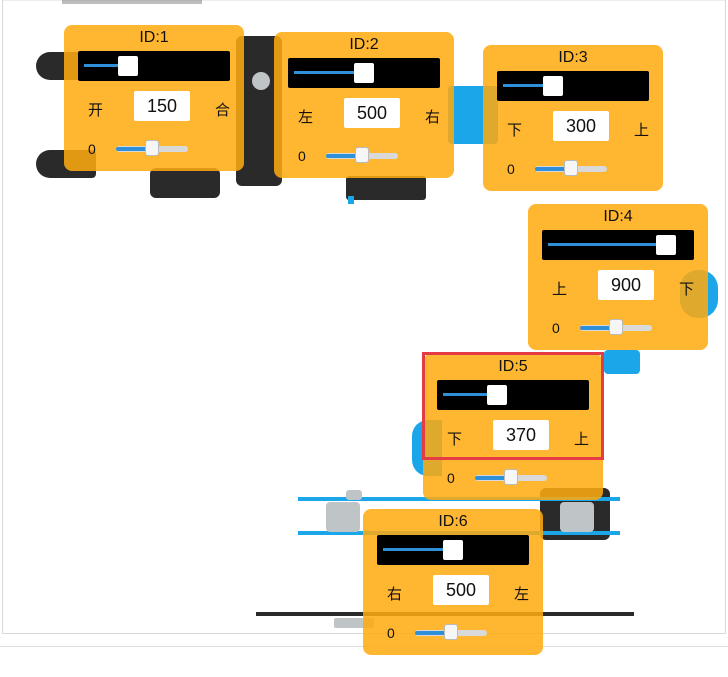 The height and width of the screenshot is (677, 728). What do you see at coordinates (581, 126) in the screenshot?
I see `position-value-input: 300` at bounding box center [581, 126].